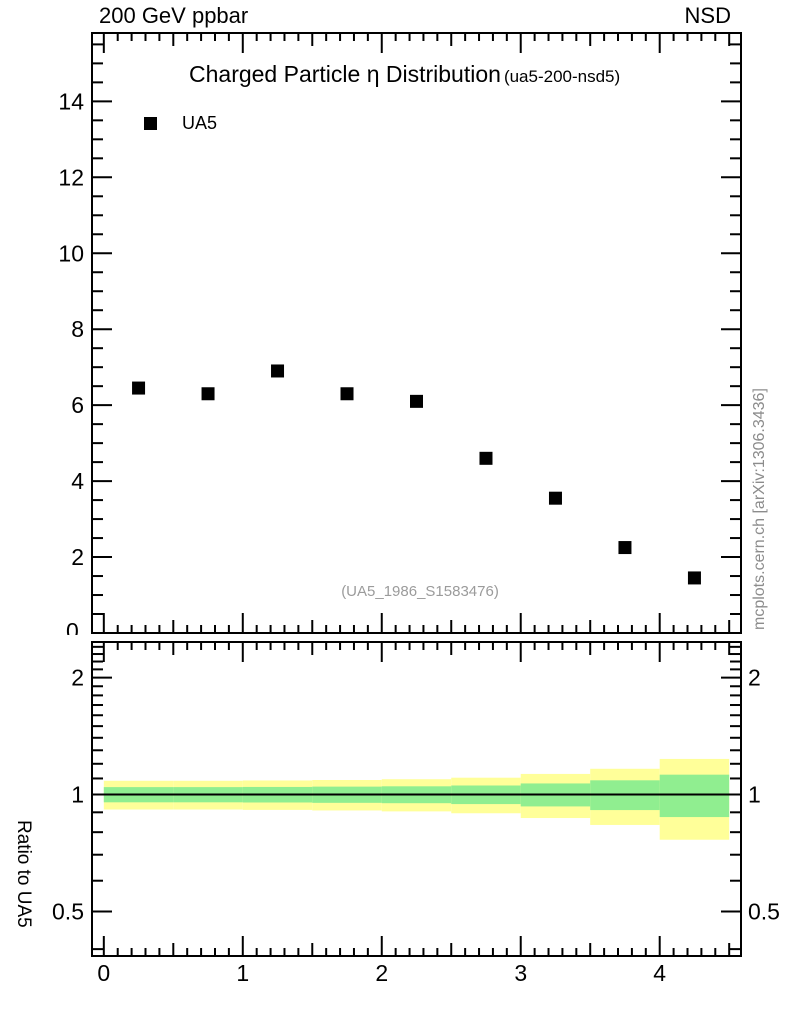 The image size is (786, 1024). What do you see at coordinates (562, 76) in the screenshot?
I see `plot-title-suffix: (ua5-200-nsd5)` at bounding box center [562, 76].